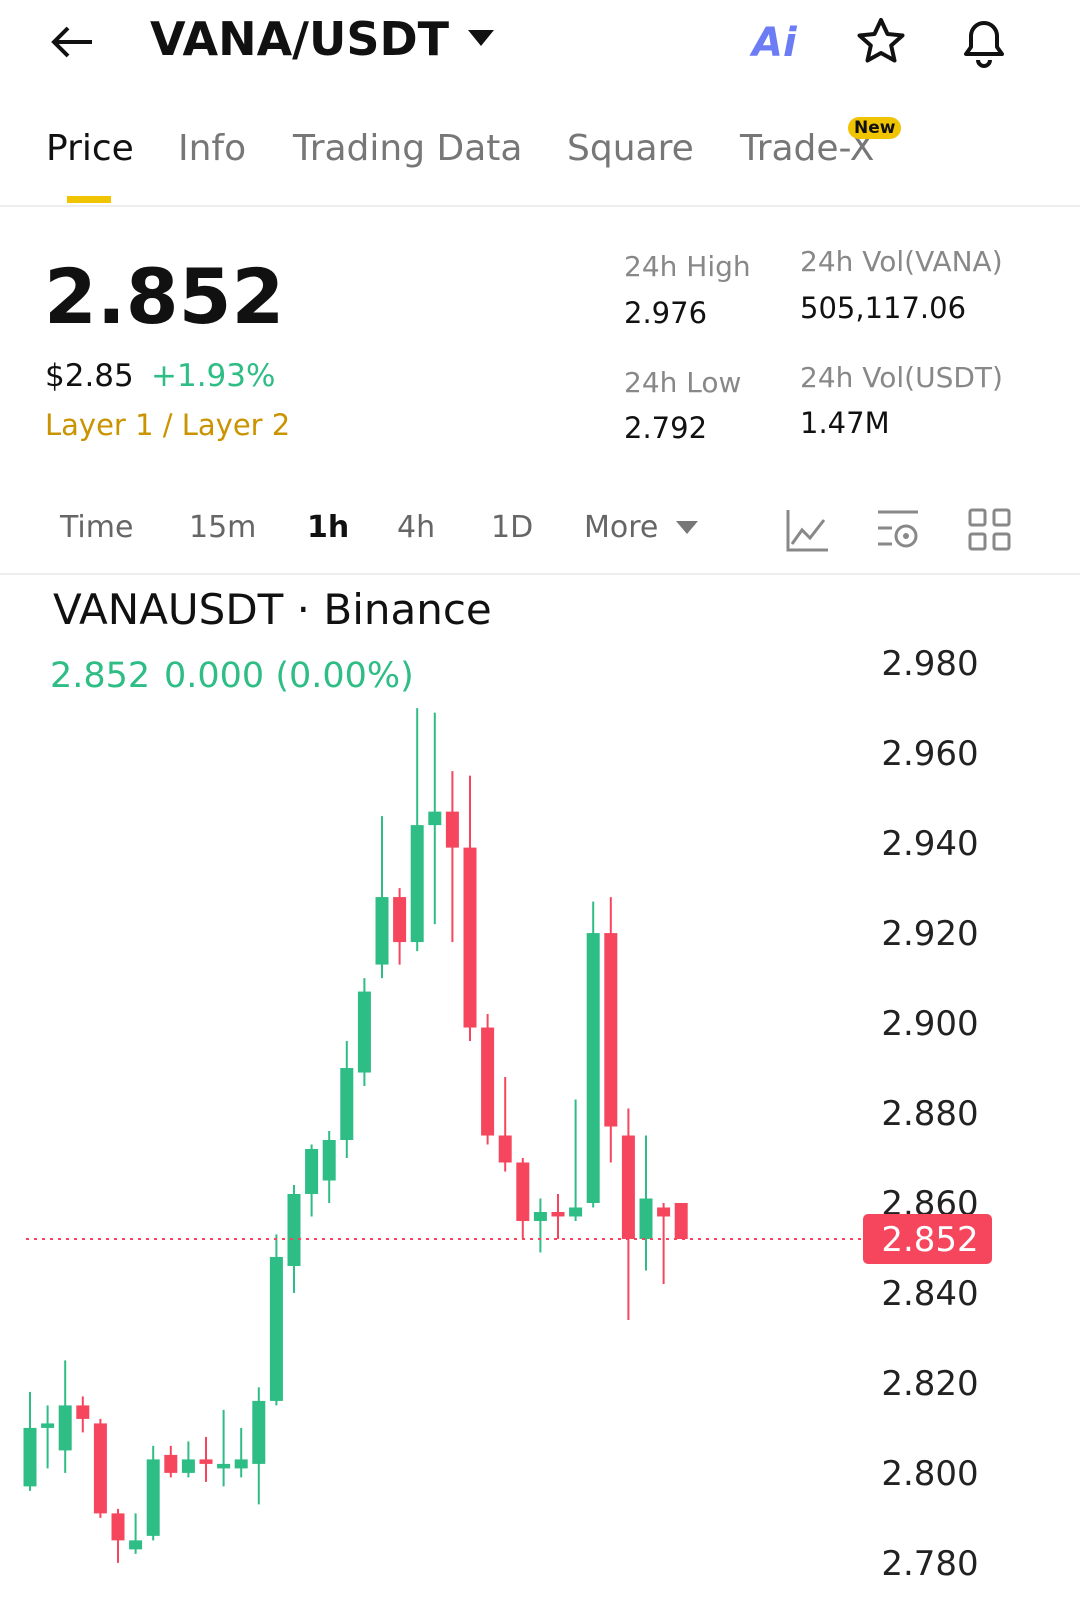  What do you see at coordinates (73, 42) in the screenshot?
I see `back-icon` at bounding box center [73, 42].